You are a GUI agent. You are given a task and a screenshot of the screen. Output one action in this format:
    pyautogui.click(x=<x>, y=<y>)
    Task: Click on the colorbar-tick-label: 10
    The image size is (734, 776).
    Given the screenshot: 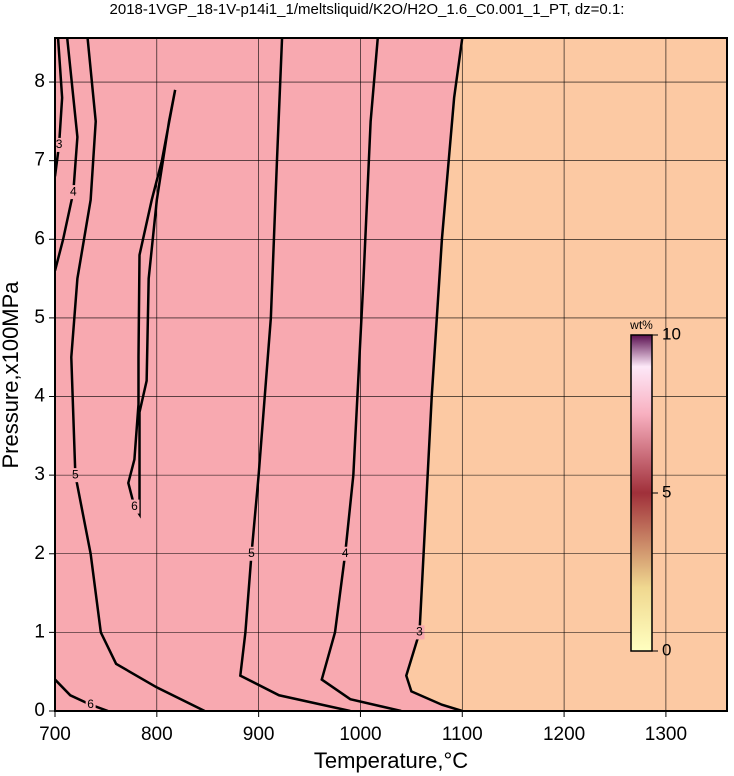 What is the action you would take?
    pyautogui.click(x=671, y=333)
    